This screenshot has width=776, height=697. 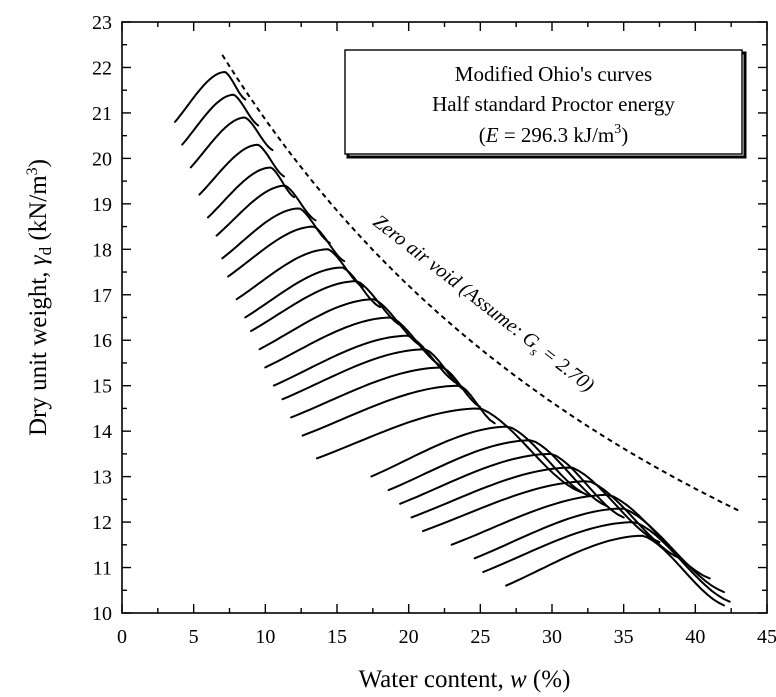 I want to click on y-axis-label-exp: 3, so click(x=32, y=171).